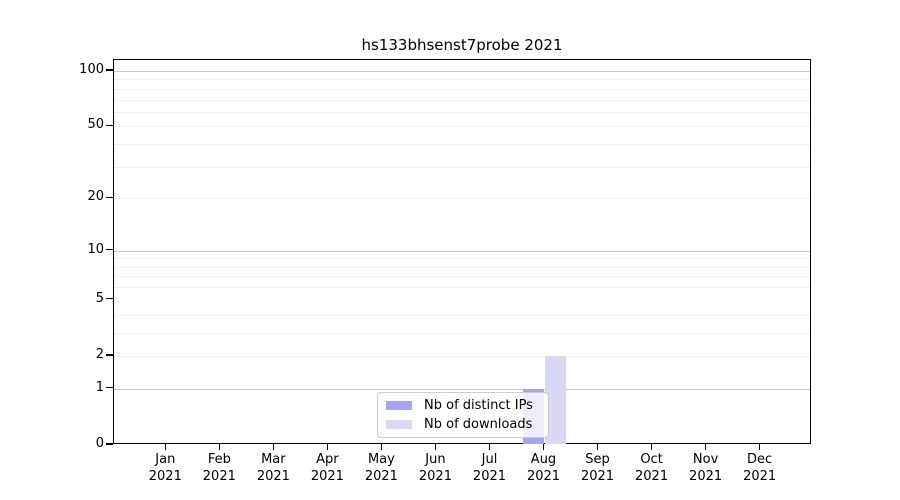 Image resolution: width=900 pixels, height=500 pixels. I want to click on x-axis-label: Nov 2021, so click(706, 468).